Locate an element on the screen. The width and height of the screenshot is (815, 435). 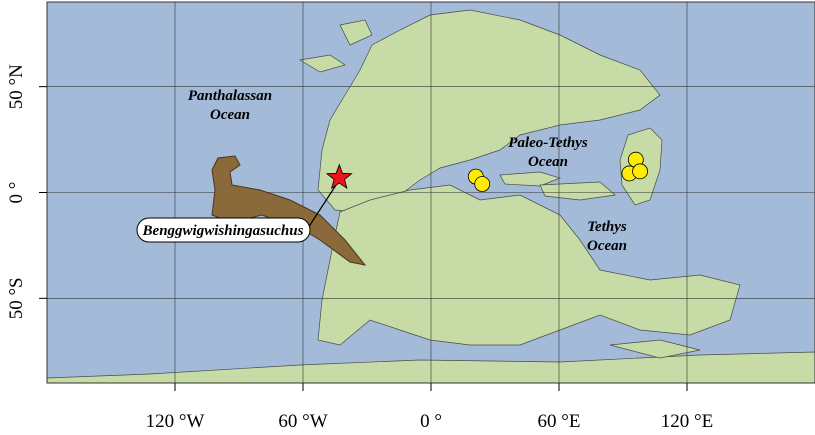
x-tick-label: 120 °E is located at coordinates (687, 421).